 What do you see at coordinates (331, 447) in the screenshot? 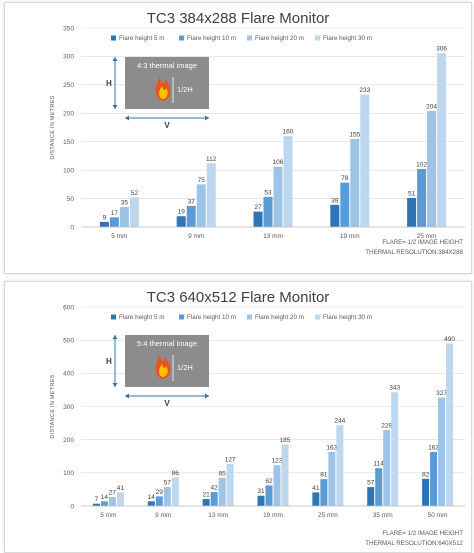
I see `data-label: 163` at bounding box center [331, 447].